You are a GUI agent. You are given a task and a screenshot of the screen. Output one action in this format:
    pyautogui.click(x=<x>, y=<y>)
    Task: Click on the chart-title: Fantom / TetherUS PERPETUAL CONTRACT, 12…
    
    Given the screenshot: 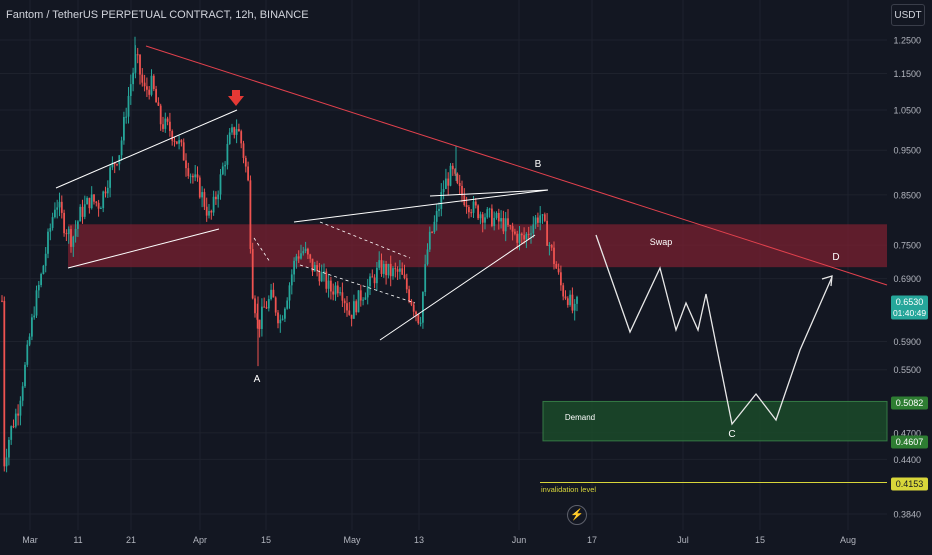 What is the action you would take?
    pyautogui.click(x=157, y=15)
    